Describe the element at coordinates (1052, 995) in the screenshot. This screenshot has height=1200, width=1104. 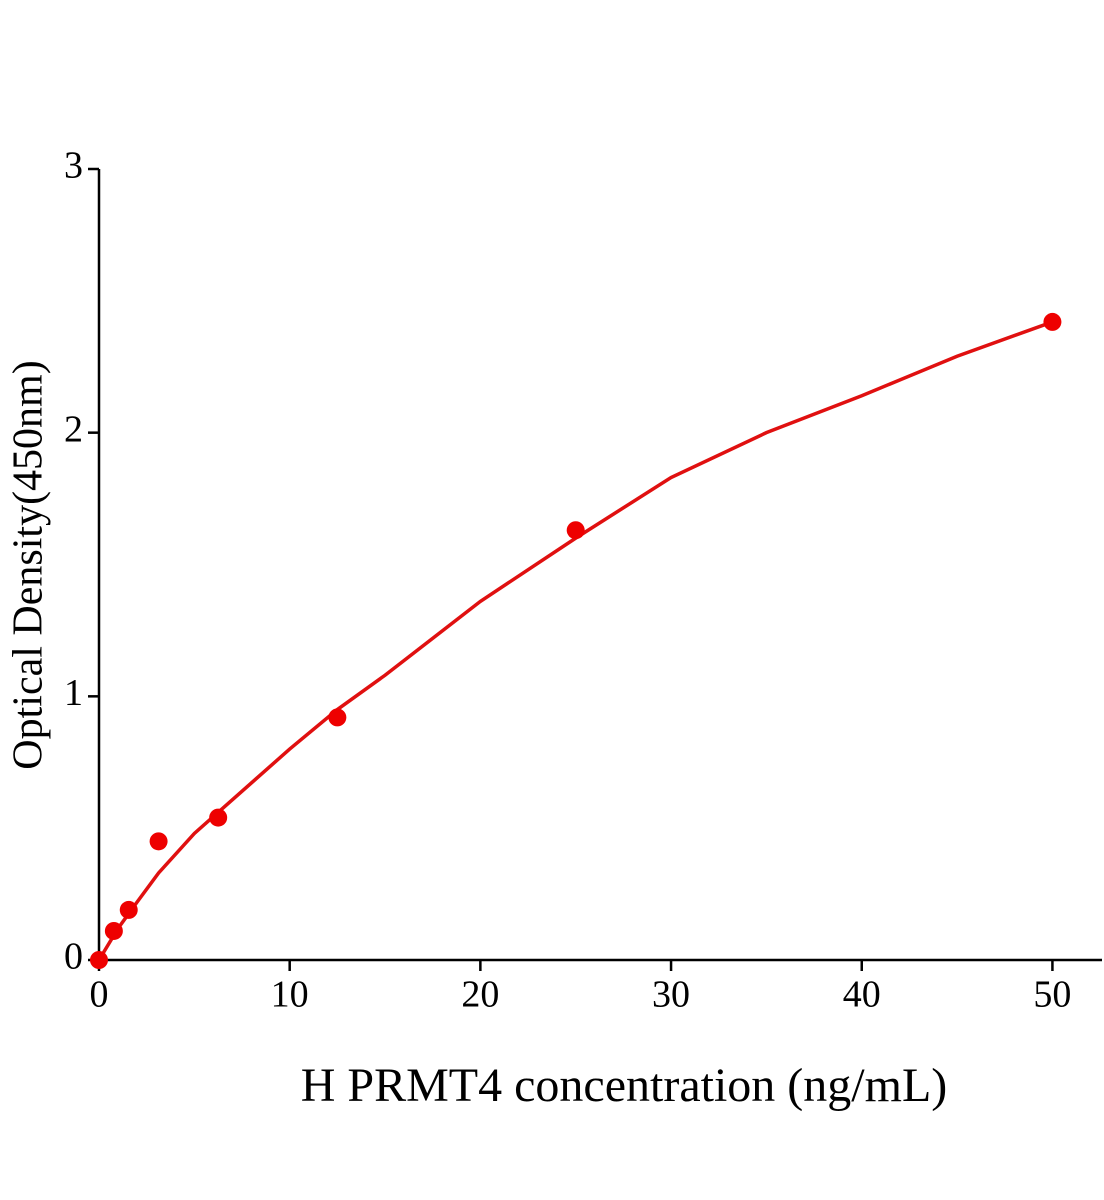
I see `x-tick-label: 50` at that location.